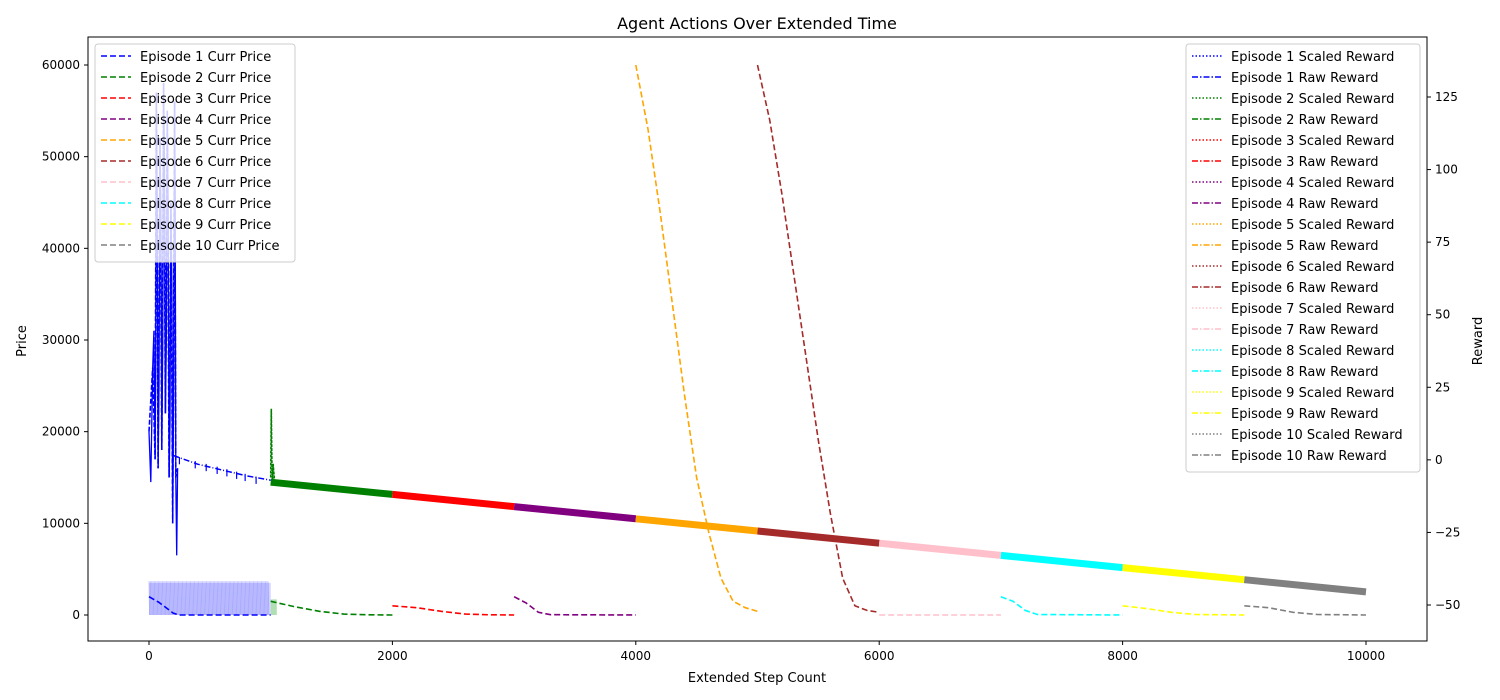 The image size is (1500, 700). I want to click on legend-reward-label: Episode 2 Scaled Reward, so click(1312, 99).